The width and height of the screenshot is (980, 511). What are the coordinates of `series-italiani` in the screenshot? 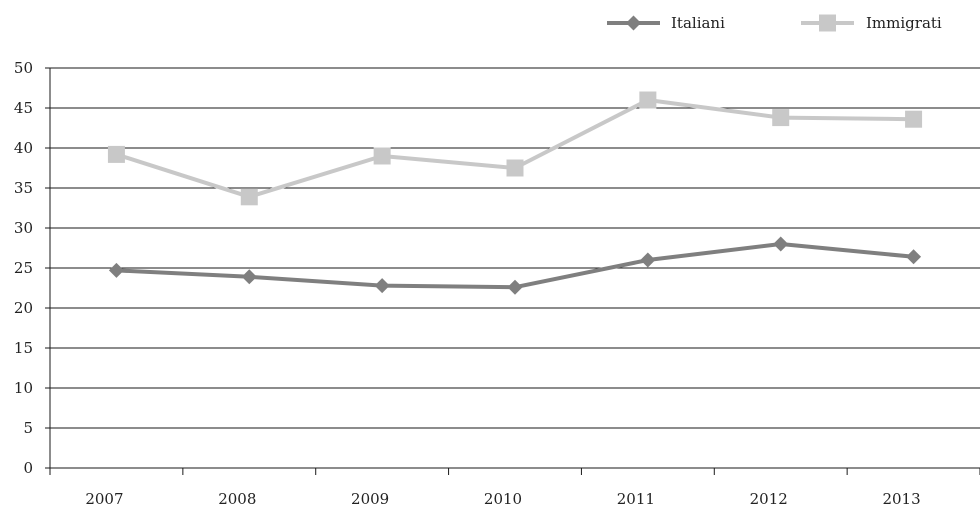 It's located at (515, 265).